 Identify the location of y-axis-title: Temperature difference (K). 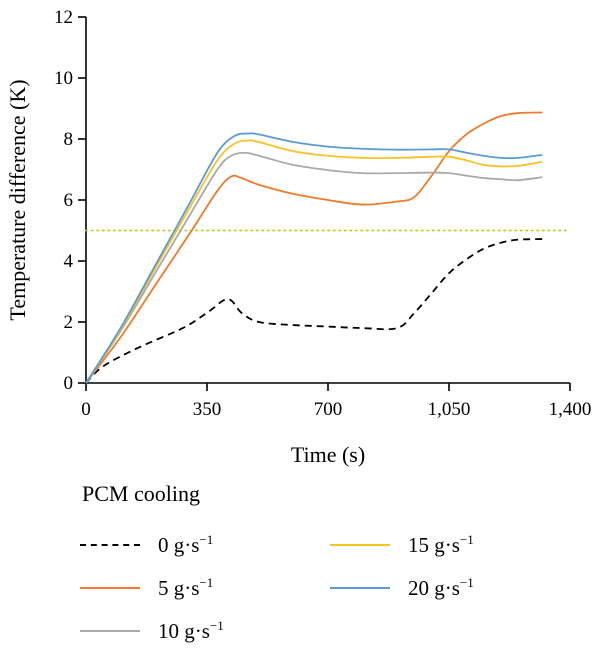
(17, 199).